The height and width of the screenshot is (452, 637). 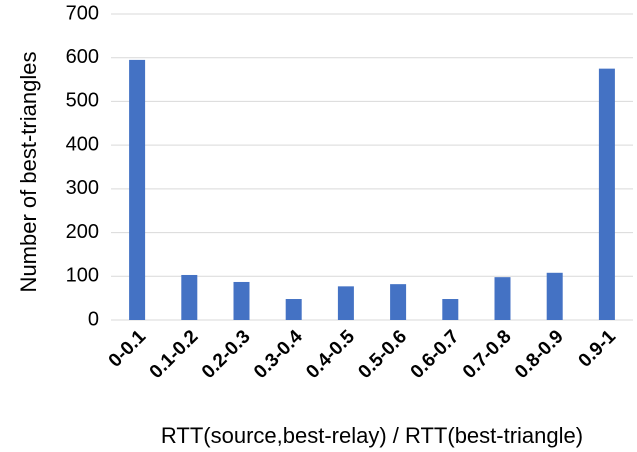 What do you see at coordinates (278, 354) in the screenshot?
I see `x-tick-label: 0.3-0.4` at bounding box center [278, 354].